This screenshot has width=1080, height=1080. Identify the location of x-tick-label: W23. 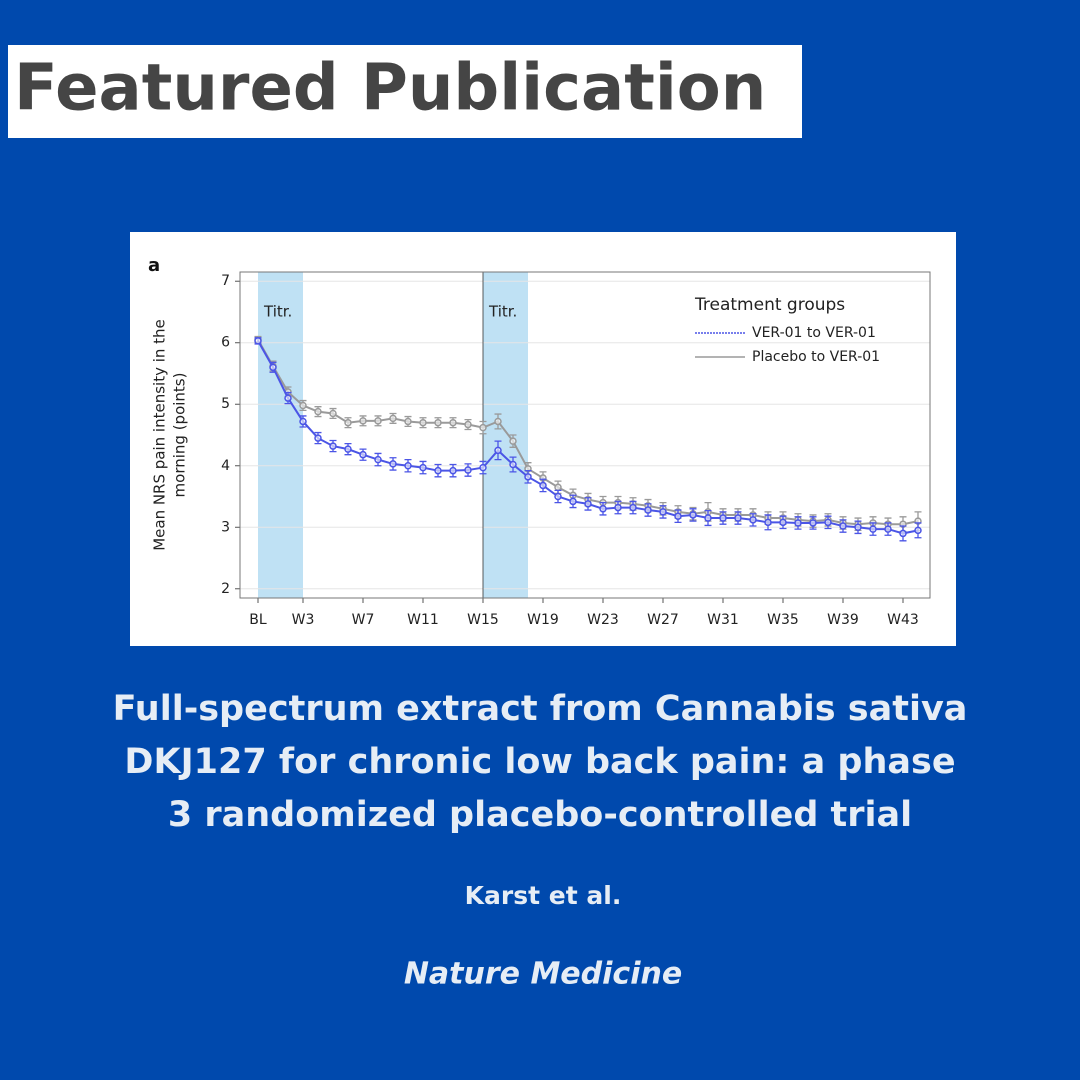
(603, 620).